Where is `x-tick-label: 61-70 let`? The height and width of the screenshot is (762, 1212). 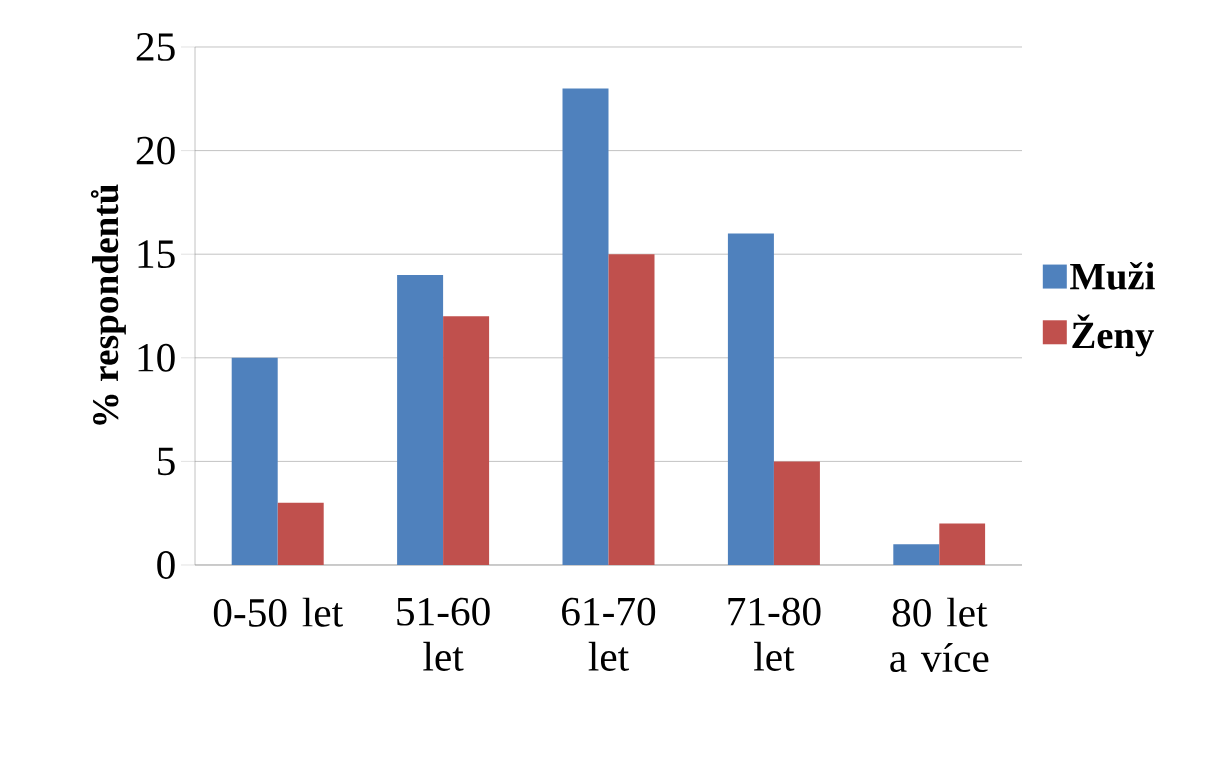
x-tick-label: 61-70 let is located at coordinates (609, 634).